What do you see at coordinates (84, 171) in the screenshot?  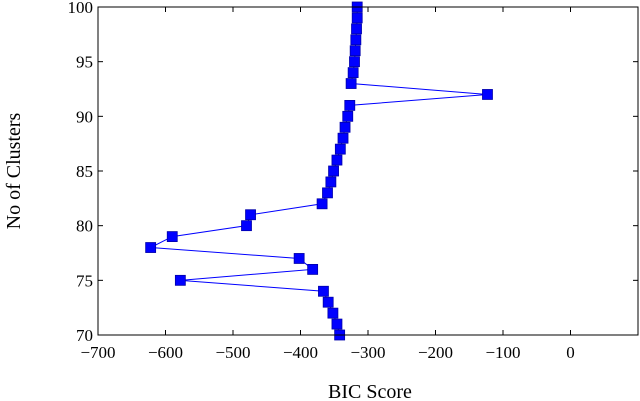 I see `y-tick-label: 85` at bounding box center [84, 171].